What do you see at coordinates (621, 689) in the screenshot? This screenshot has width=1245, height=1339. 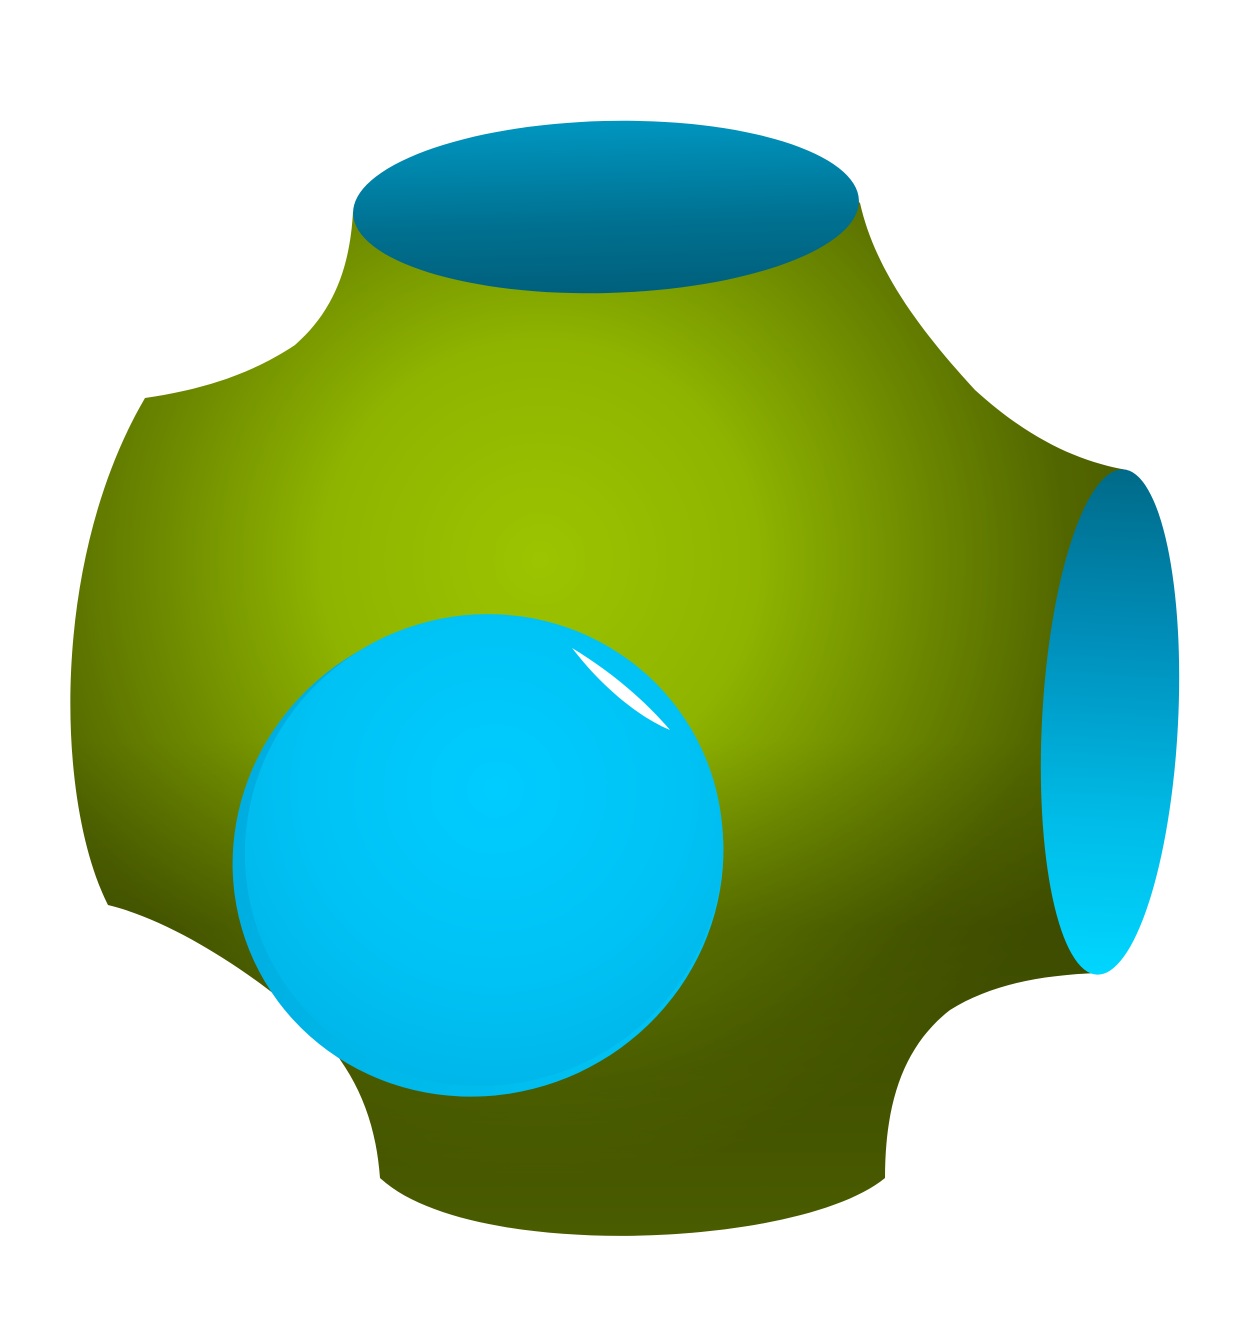 I see `front-opening-highlight` at bounding box center [621, 689].